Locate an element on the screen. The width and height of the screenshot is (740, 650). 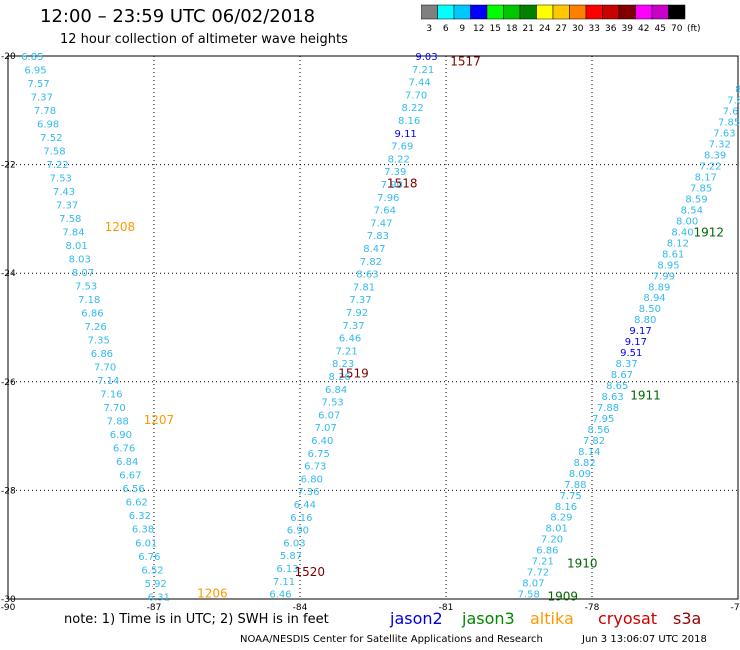
data-point-label: 7.20 is located at coordinates (552, 540).